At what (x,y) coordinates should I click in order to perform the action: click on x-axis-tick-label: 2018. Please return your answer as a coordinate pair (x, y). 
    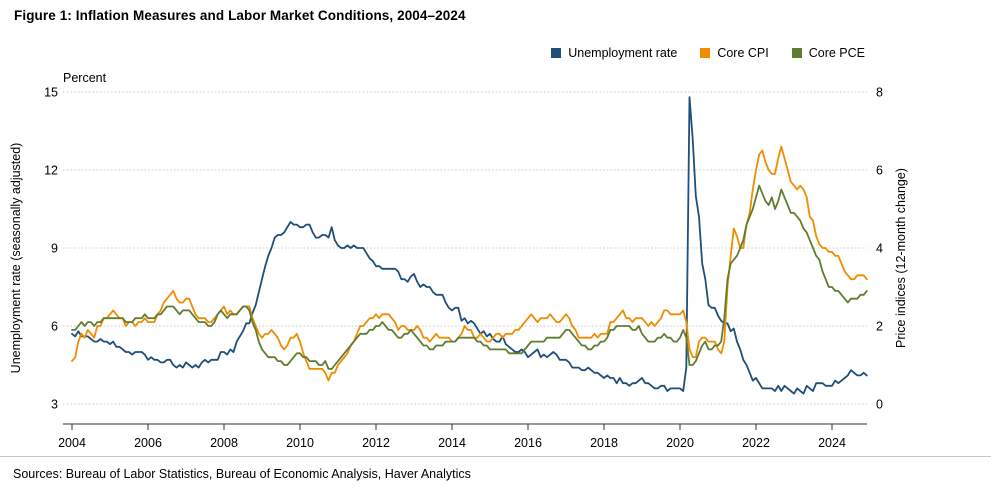
    Looking at the image, I should click on (604, 443).